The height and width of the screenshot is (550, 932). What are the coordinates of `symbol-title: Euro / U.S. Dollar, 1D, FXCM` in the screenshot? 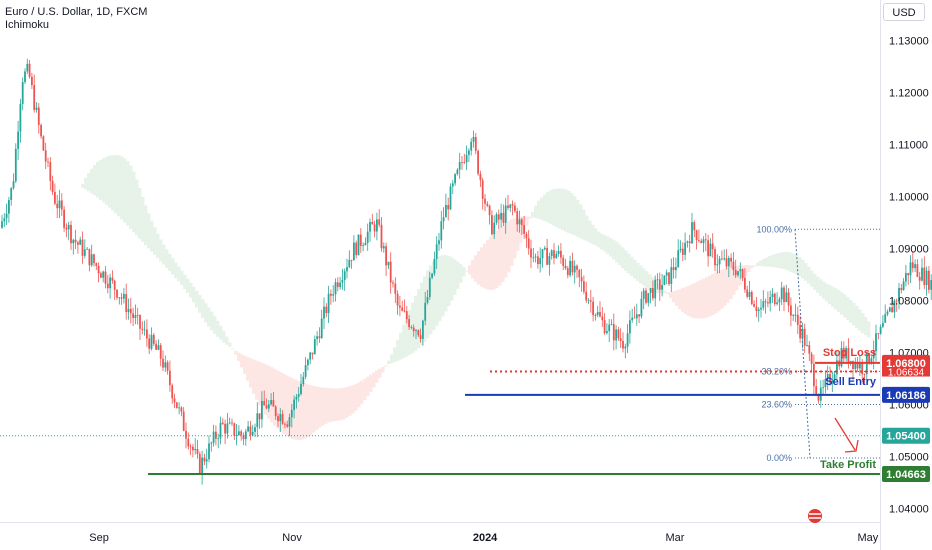 It's located at (76, 12).